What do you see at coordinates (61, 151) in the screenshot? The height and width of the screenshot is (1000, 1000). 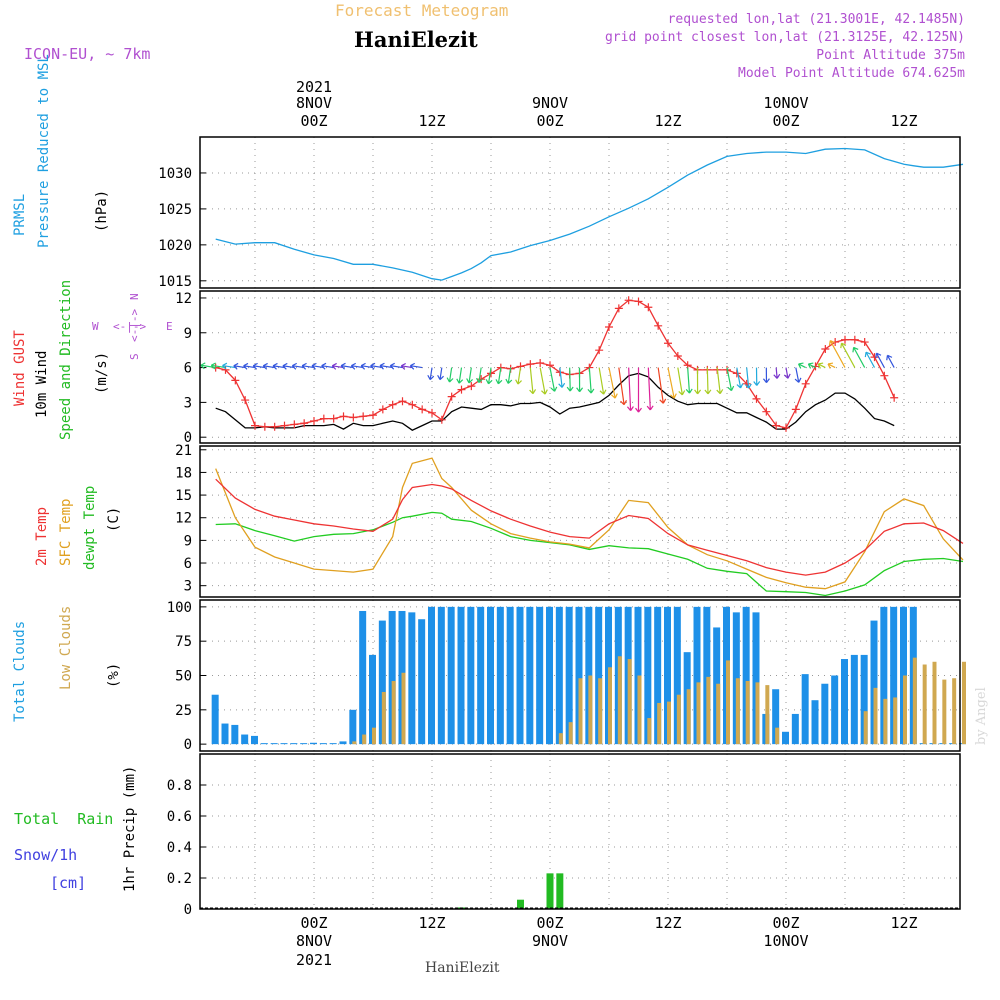 I see `pressure-labels: PRMSL Pressure Reduced to MSL (hPa)` at bounding box center [61, 151].